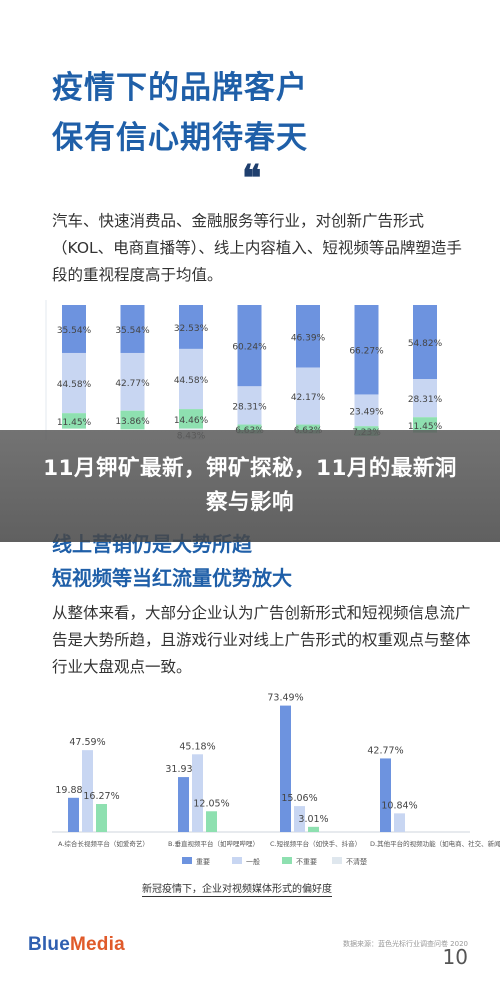  Describe the element at coordinates (315, 843) in the screenshot. I see `chart2-category-label: C.短视频平台（如快手、抖音）` at that location.